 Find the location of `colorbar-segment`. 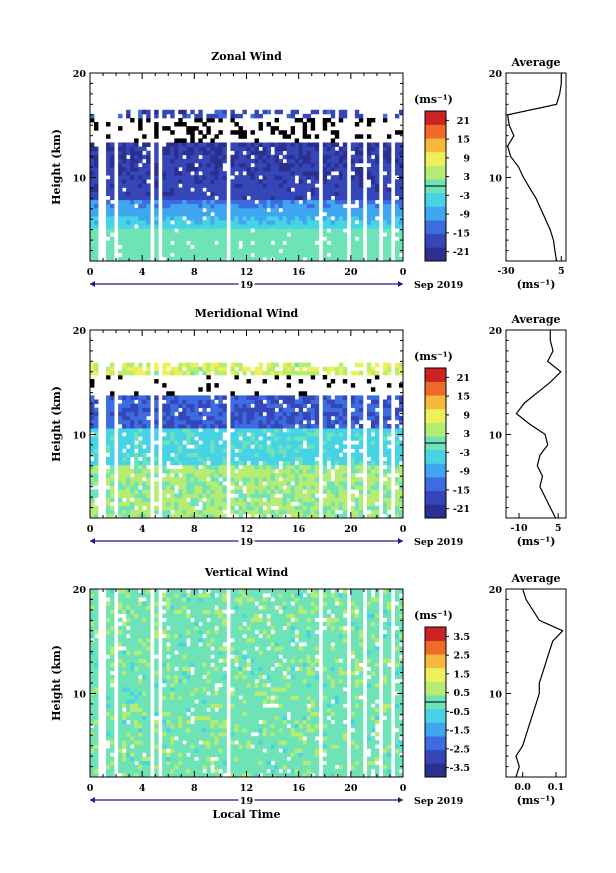

colorbar-segment is located at coordinates (435, 158).